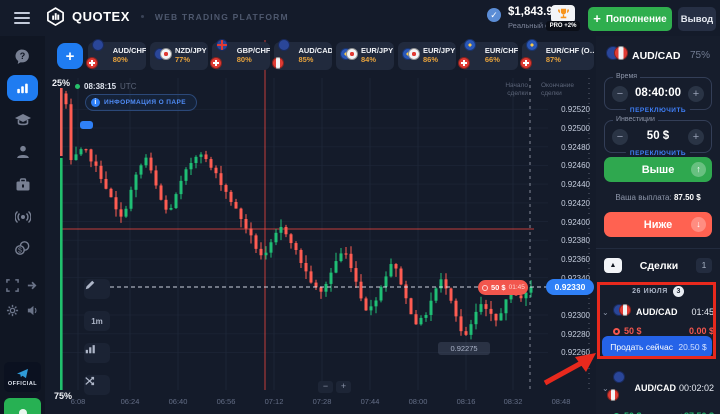 Image resolution: width=720 pixels, height=414 pixels. What do you see at coordinates (145, 102) in the screenshot?
I see `pair-info-label: ИНФОРМАЦИЯ О ПАРЕ` at bounding box center [145, 102].